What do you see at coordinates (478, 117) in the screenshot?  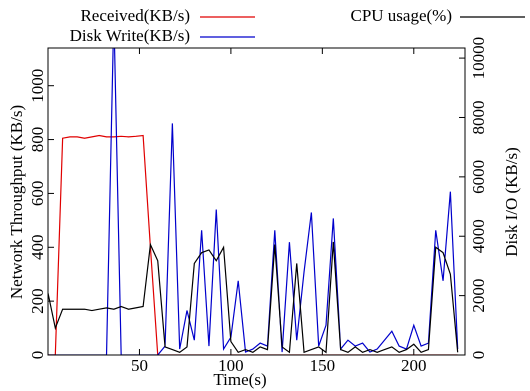 I see `y2-tick-label: 8000` at bounding box center [478, 117].